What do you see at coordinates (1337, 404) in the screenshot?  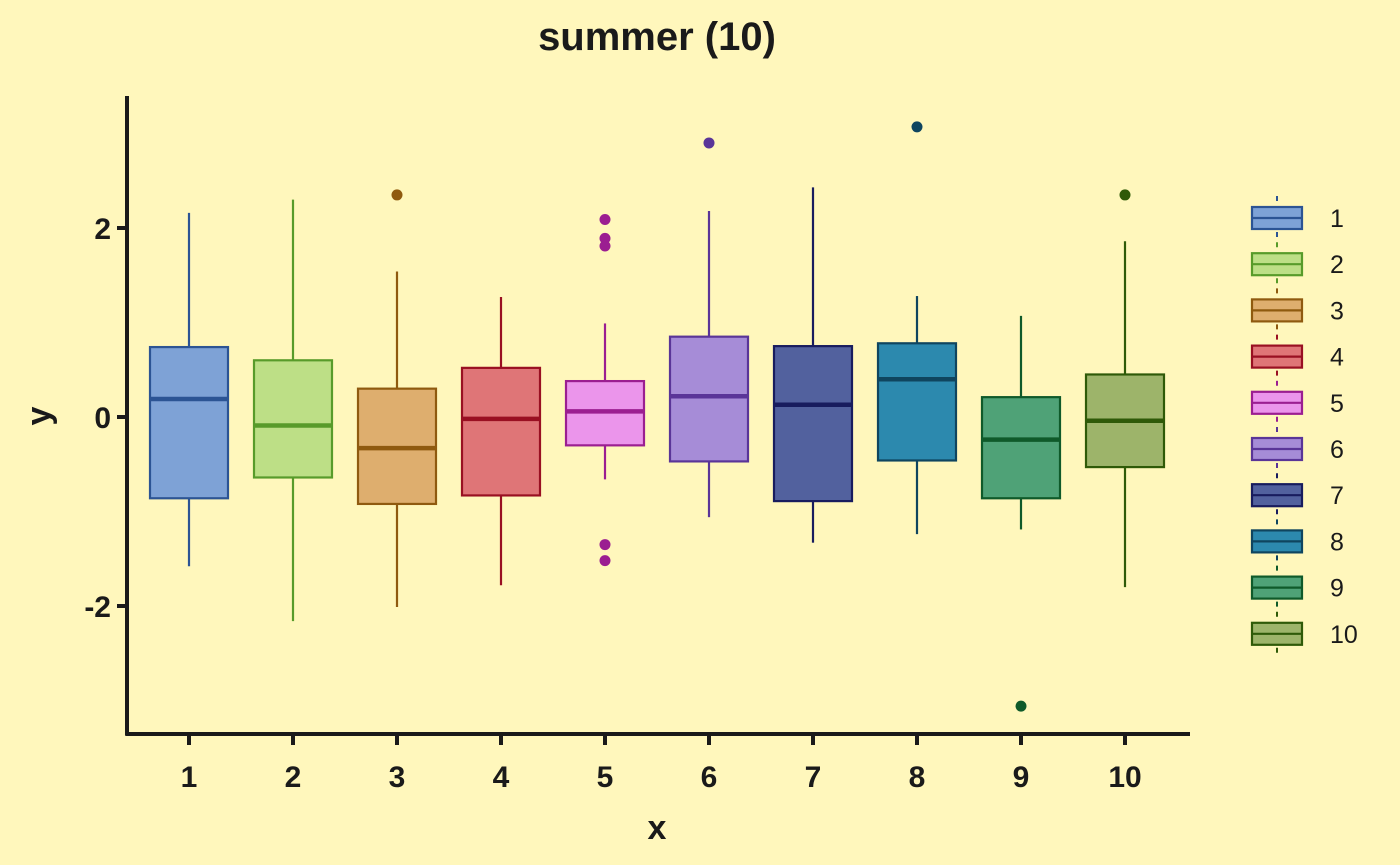 I see `legend-label: 5` at bounding box center [1337, 404].